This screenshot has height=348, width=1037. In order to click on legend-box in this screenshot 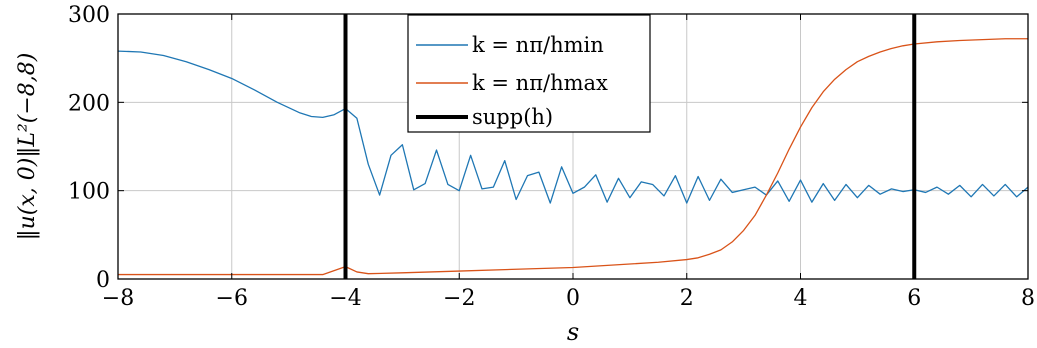, I will do `click(529, 73)`.